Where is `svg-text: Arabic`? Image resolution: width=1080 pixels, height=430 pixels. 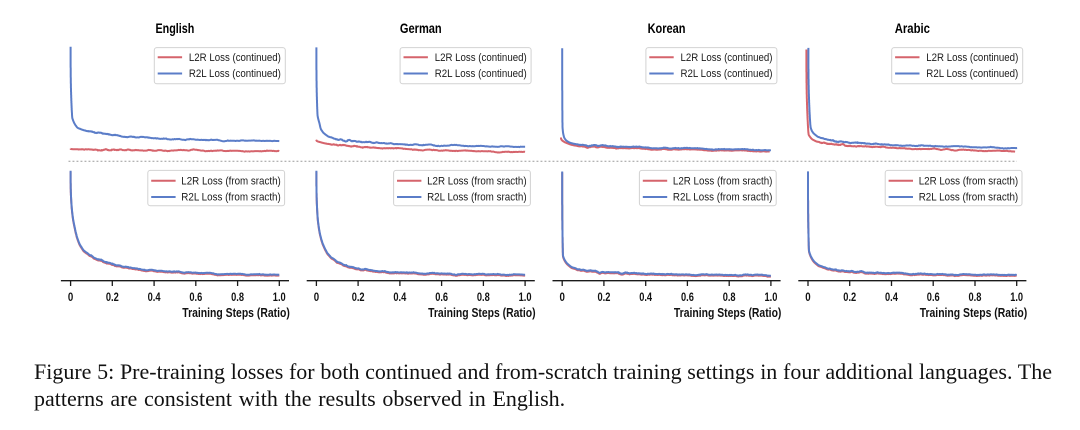 svg-text: Arabic is located at coordinates (913, 28).